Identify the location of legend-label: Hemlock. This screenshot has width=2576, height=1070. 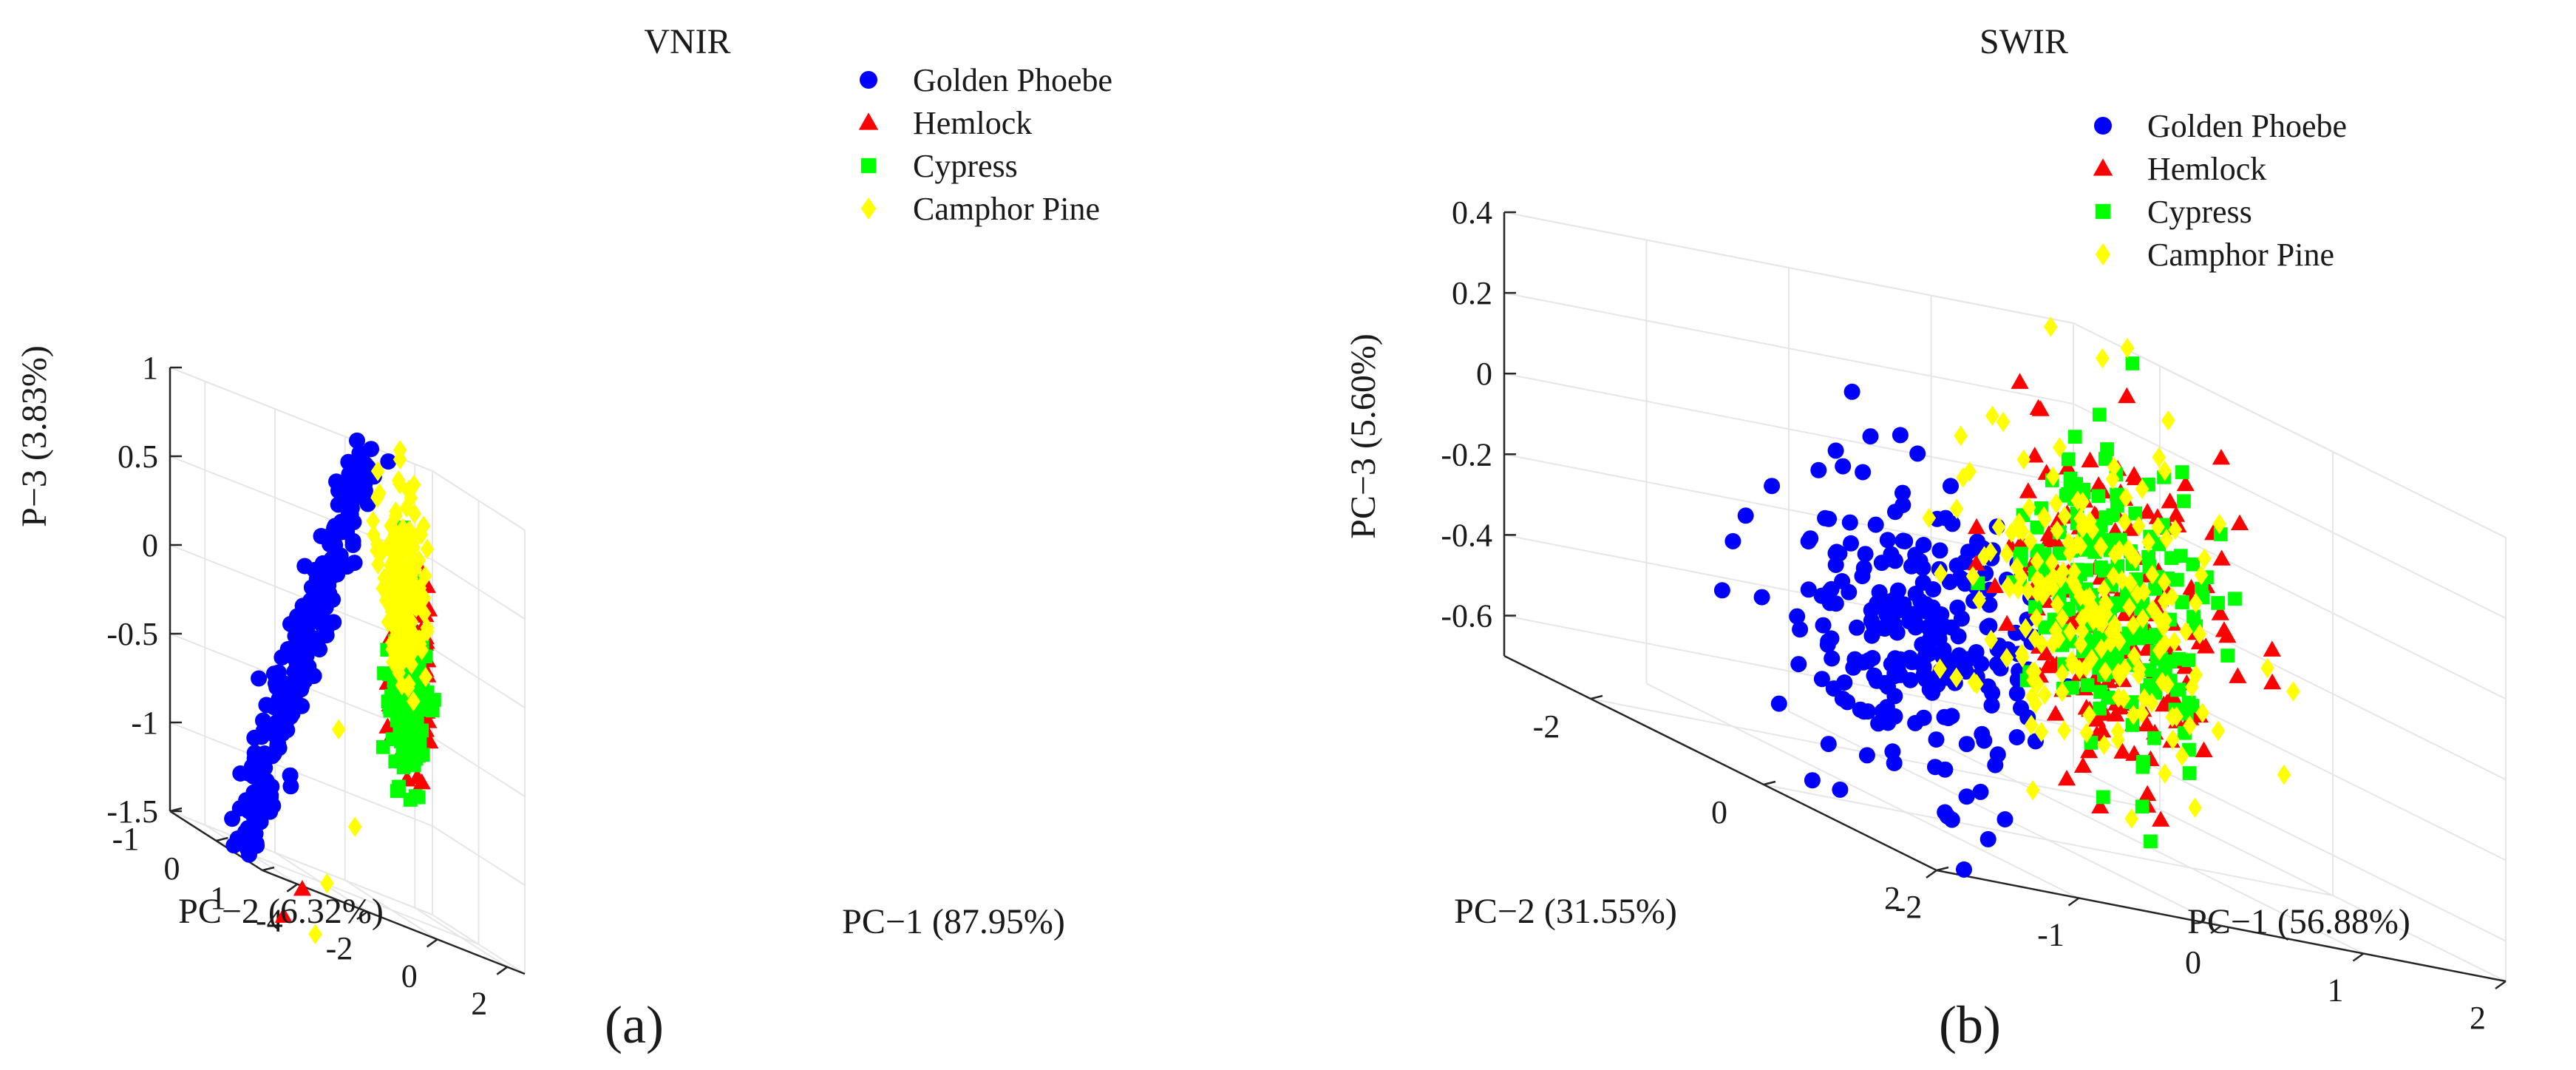
(972, 123).